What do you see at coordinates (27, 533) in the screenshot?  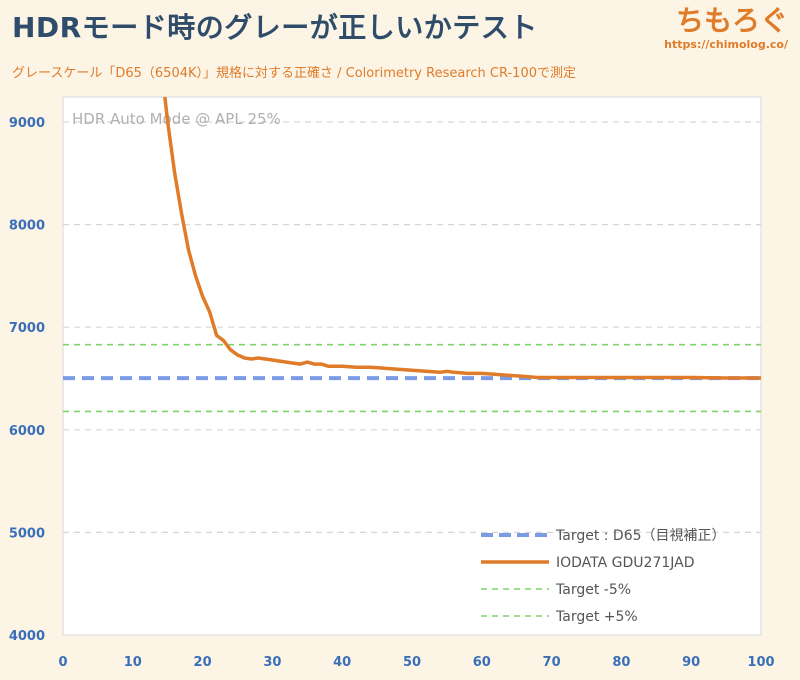 I see `y-tick-label: 5000` at bounding box center [27, 533].